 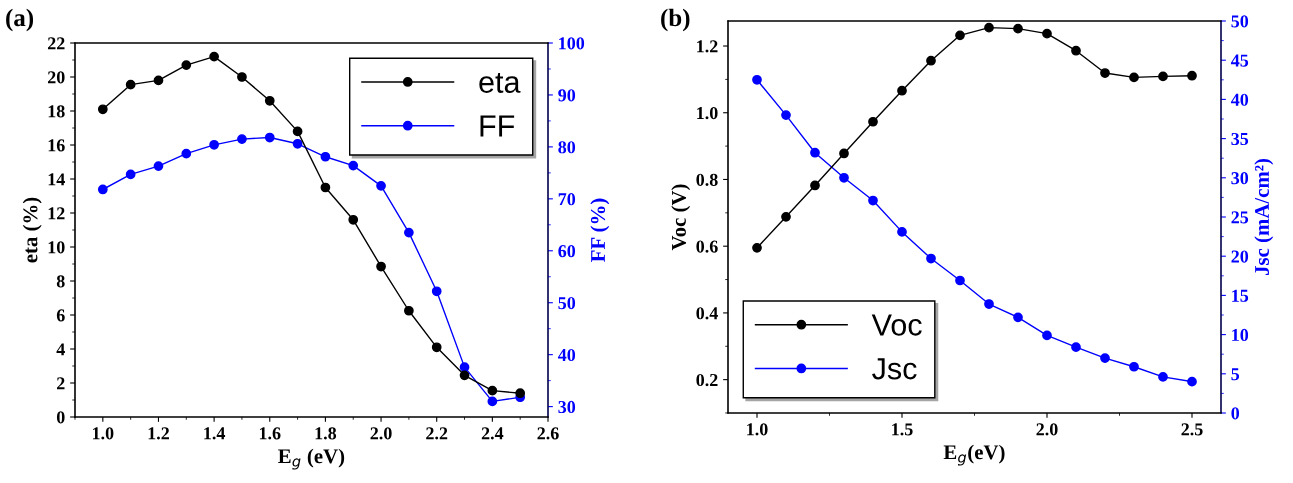 I want to click on x-tick-label: 2.2, so click(x=437, y=433).